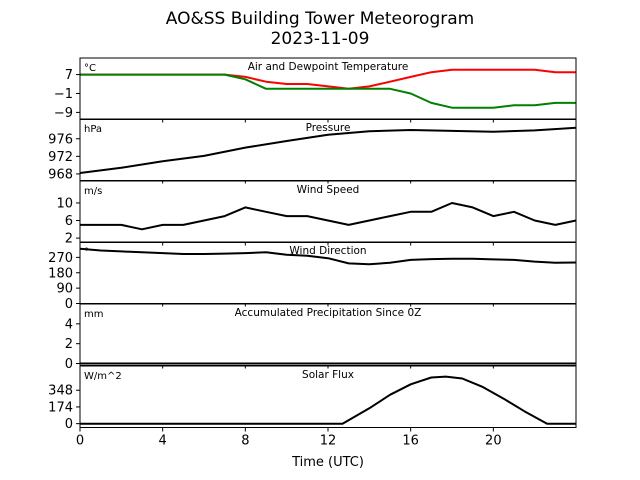  Describe the element at coordinates (69, 239) in the screenshot. I see `panel-3-ytick-label: 2` at that location.